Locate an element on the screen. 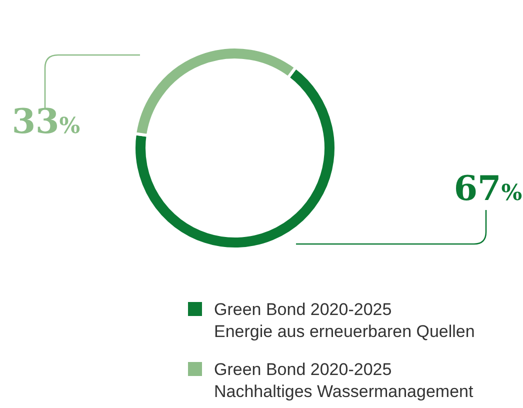  data-label: 33% is located at coordinates (46, 122).